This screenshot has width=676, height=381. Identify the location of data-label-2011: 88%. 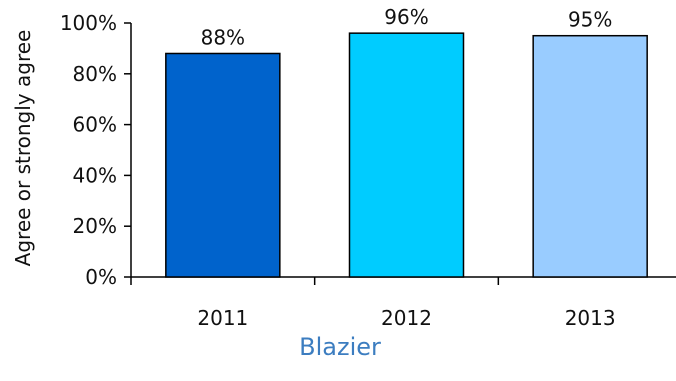
(223, 37).